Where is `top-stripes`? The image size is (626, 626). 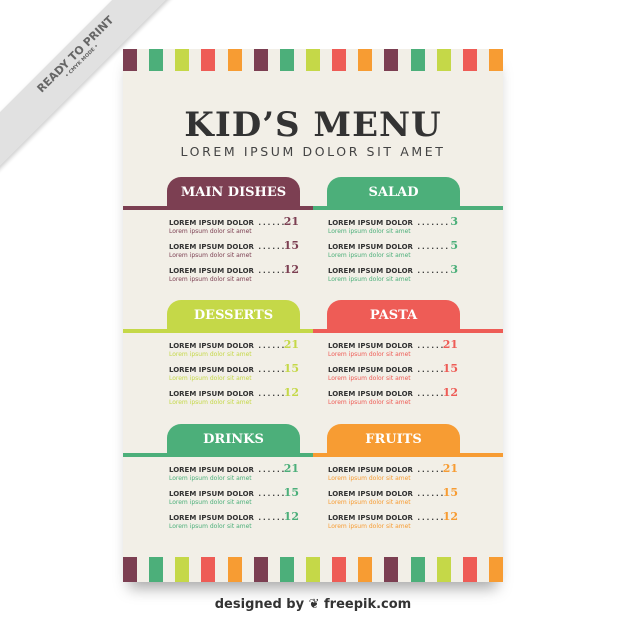 top-stripes is located at coordinates (313, 60).